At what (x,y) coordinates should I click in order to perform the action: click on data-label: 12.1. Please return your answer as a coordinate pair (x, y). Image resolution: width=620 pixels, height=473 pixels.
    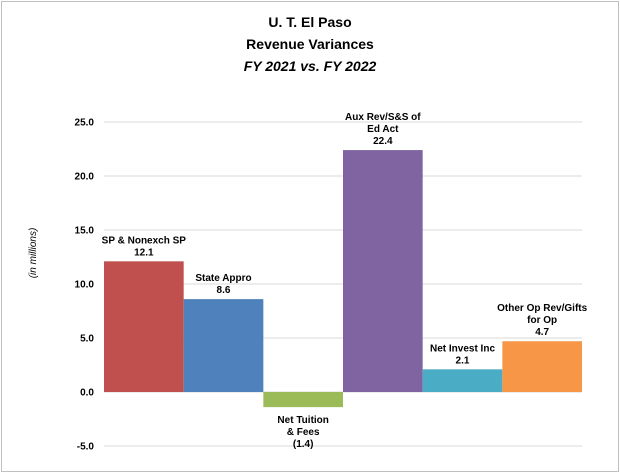
    Looking at the image, I should click on (144, 252).